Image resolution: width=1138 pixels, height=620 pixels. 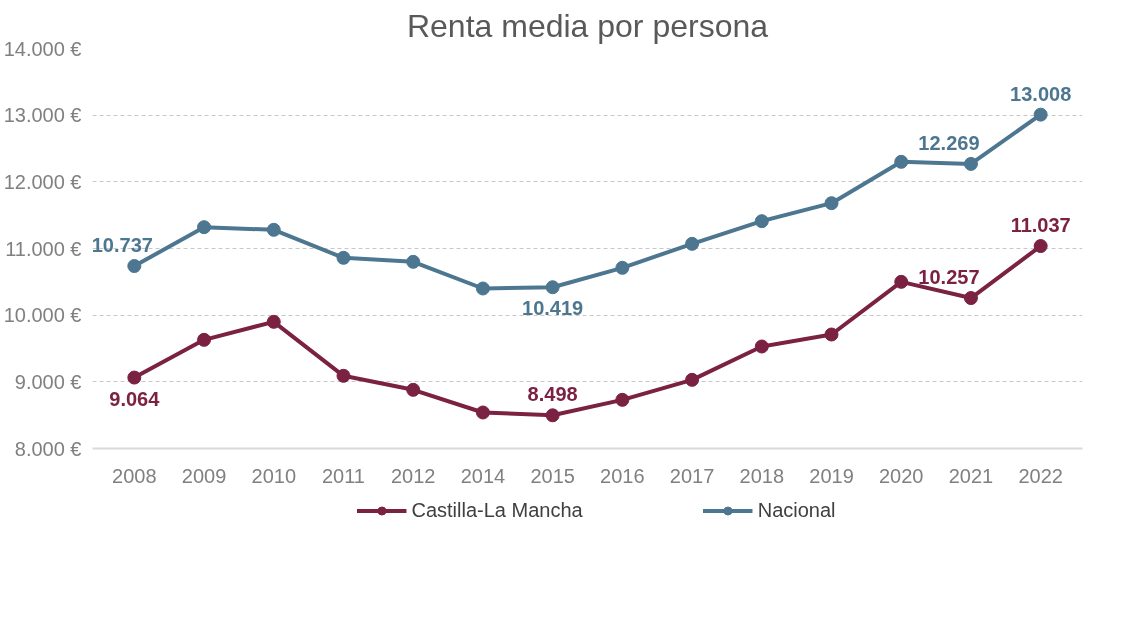 I want to click on y-tick-label: 11.000 €, so click(x=43, y=248).